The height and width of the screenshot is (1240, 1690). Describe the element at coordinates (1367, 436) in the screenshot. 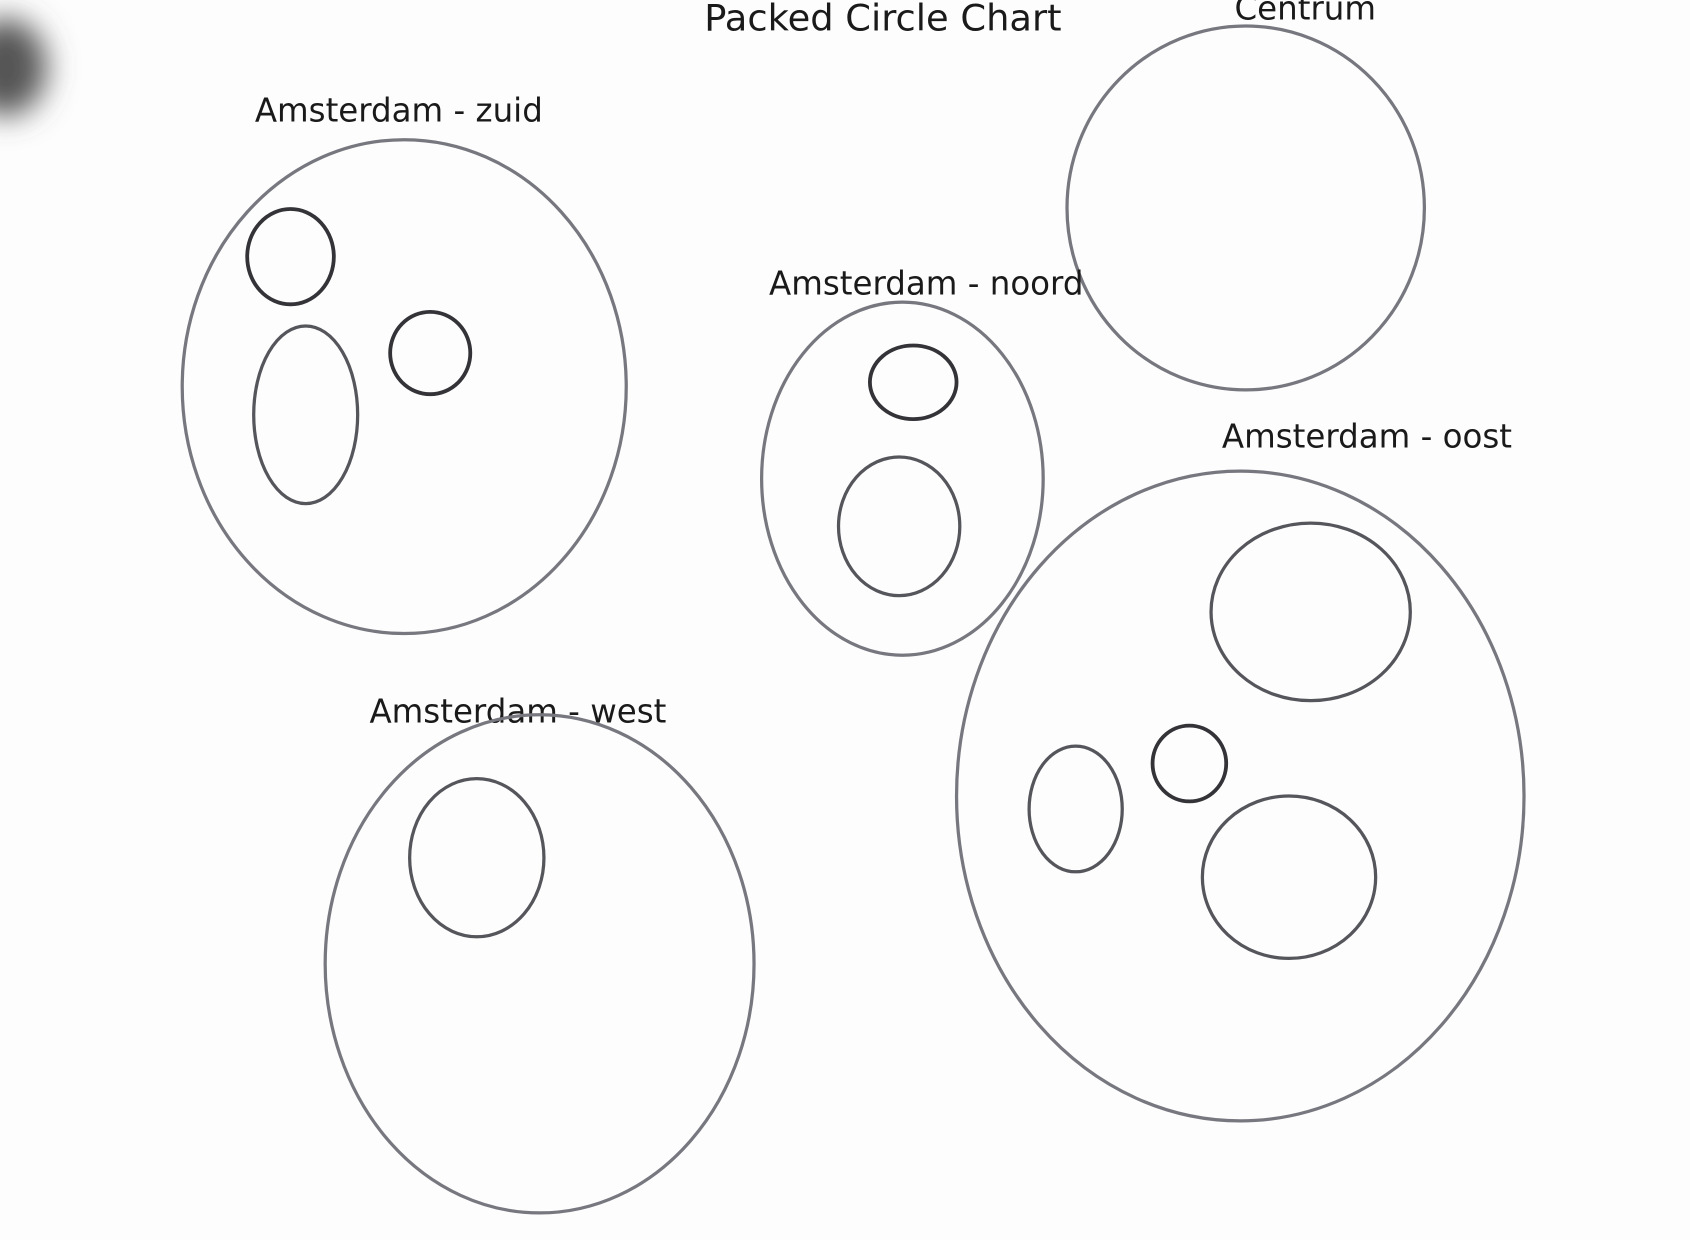

I see `group-label: Amsterdam - oost` at that location.